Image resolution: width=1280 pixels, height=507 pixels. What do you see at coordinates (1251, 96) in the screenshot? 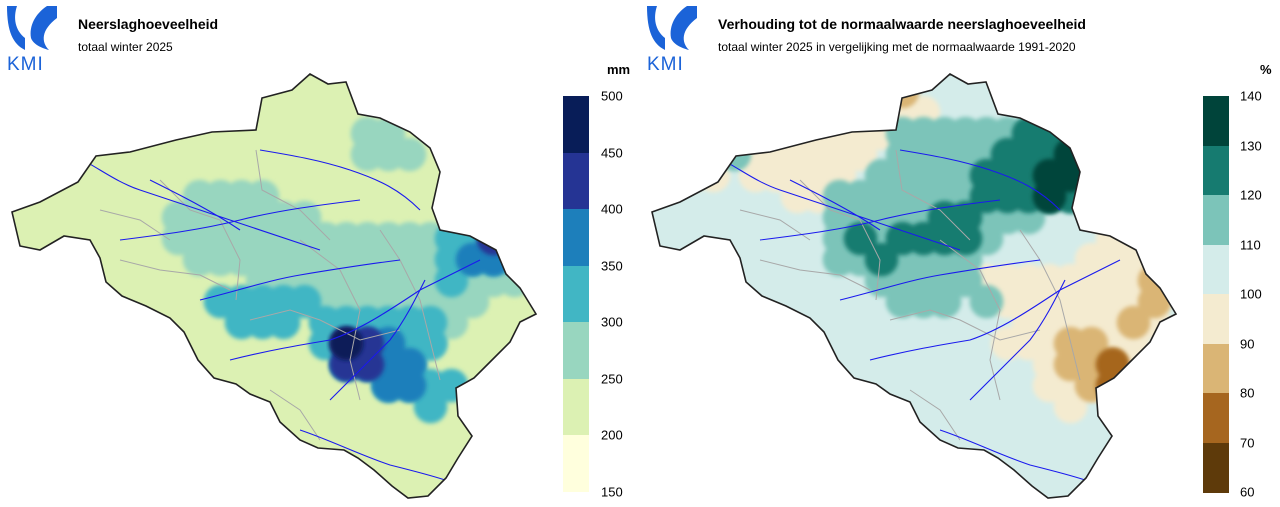
I see `legend-tick-label: 140` at bounding box center [1251, 96].